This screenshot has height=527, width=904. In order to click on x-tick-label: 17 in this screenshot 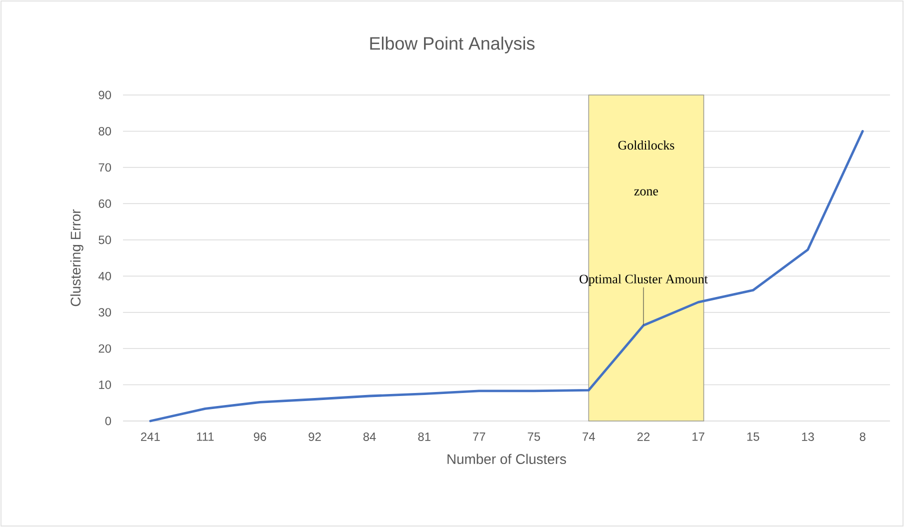, I will do `click(698, 436)`.